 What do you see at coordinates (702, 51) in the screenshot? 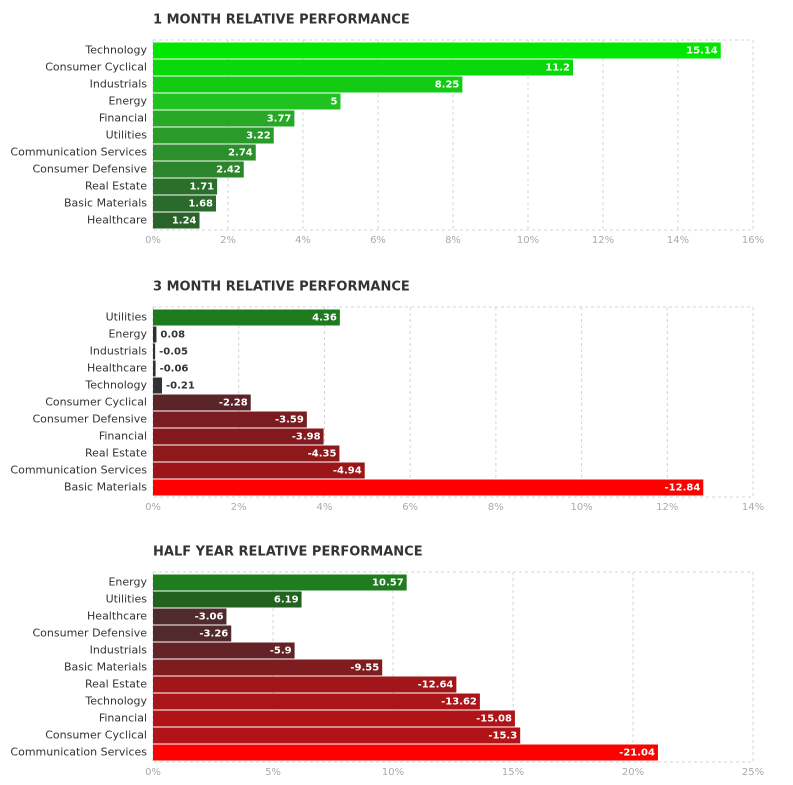
I see `value-label: 15.14` at bounding box center [702, 51].